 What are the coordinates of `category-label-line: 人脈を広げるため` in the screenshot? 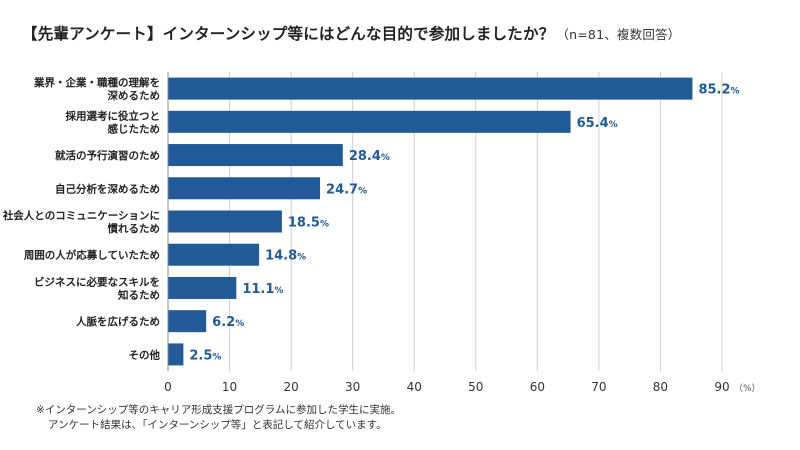 It's located at (118, 321).